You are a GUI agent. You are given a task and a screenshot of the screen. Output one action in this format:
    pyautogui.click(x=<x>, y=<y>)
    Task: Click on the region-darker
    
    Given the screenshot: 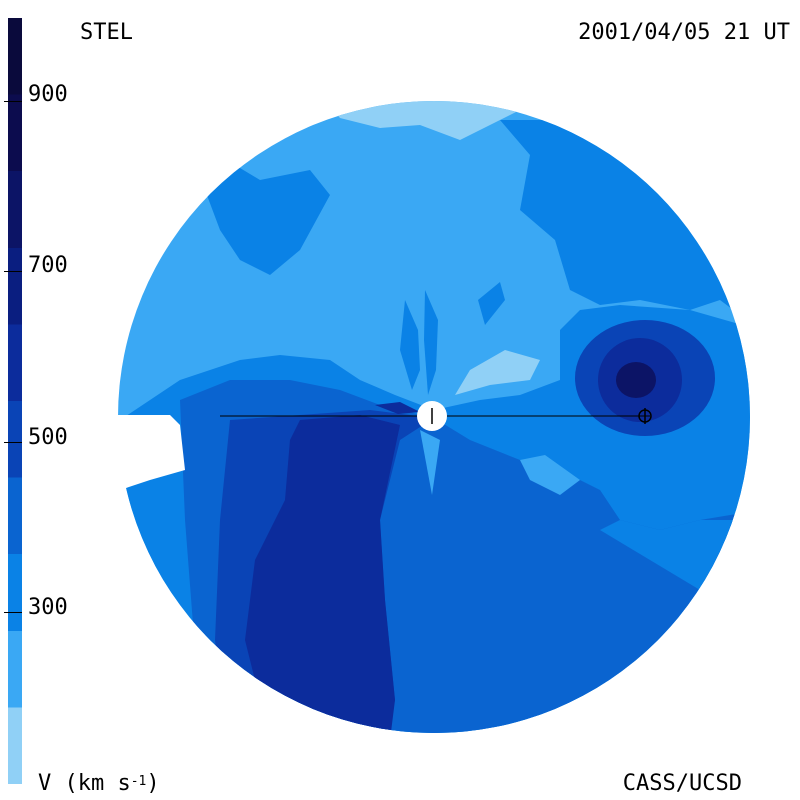 What is the action you would take?
    pyautogui.click(x=322, y=574)
    